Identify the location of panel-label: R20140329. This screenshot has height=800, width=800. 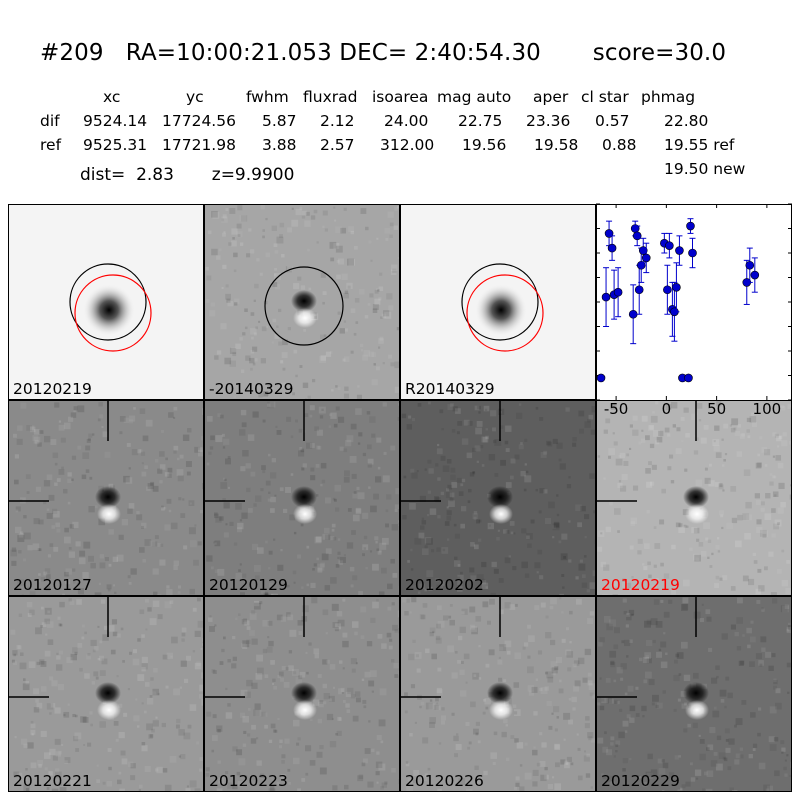
(450, 389).